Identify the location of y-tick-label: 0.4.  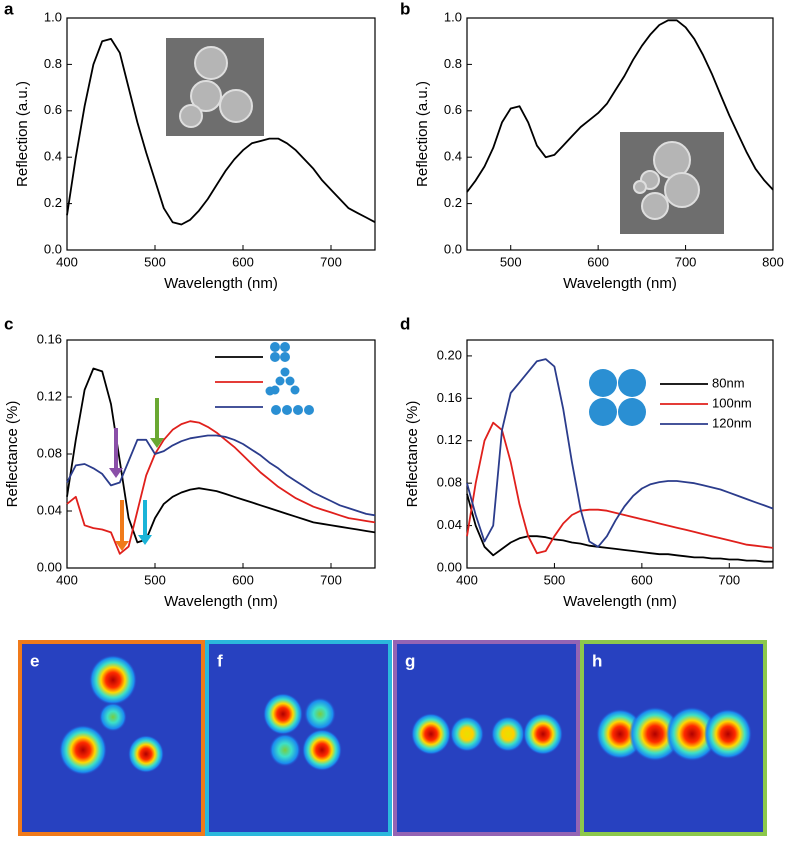
(53, 156).